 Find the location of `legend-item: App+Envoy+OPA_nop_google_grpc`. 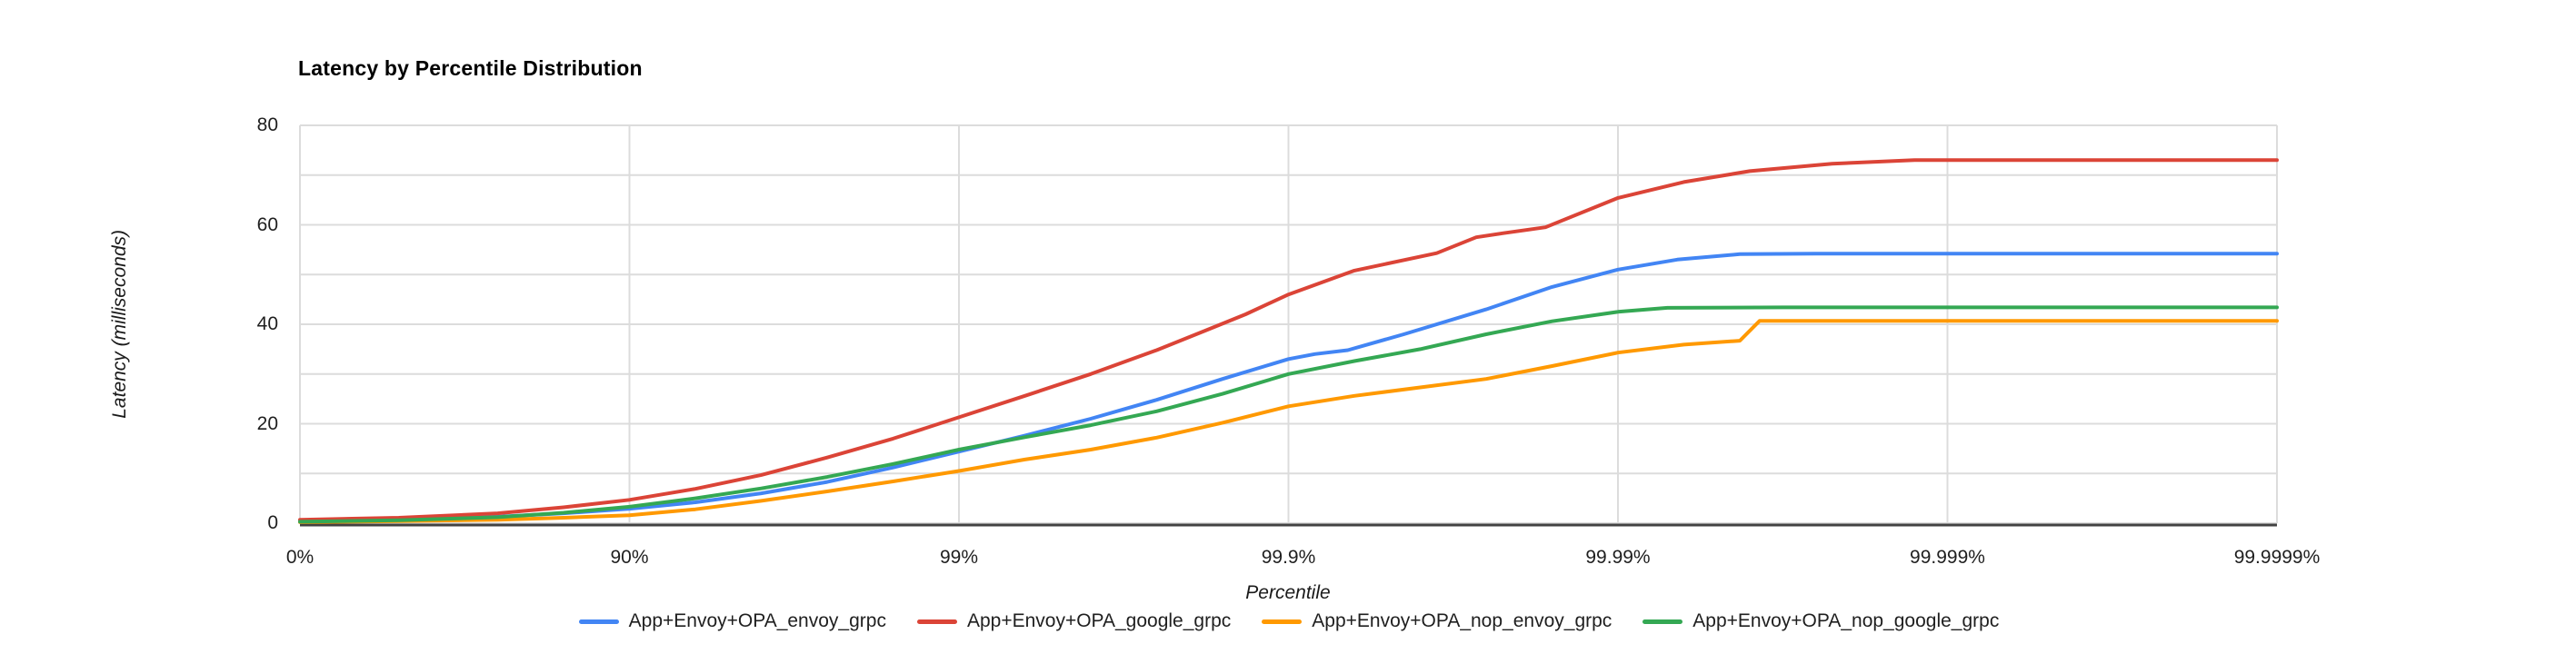

legend-item: App+Envoy+OPA_nop_google_grpc is located at coordinates (1820, 621).